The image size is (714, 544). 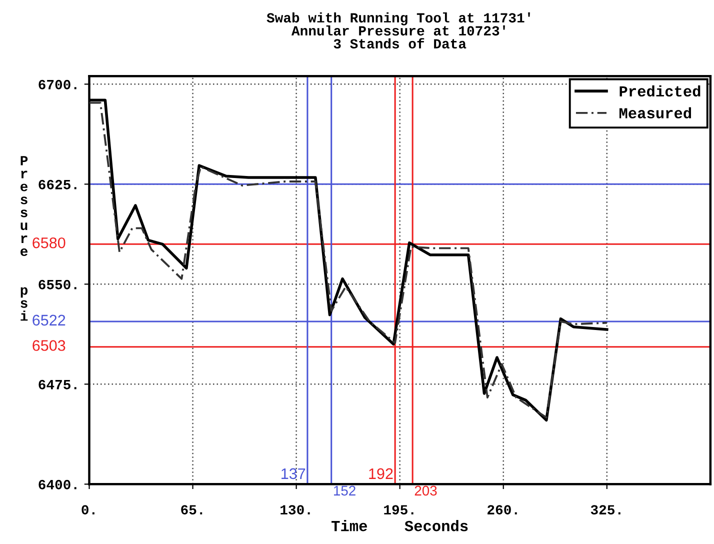 I want to click on ref-line-label: 203, so click(x=425, y=491).